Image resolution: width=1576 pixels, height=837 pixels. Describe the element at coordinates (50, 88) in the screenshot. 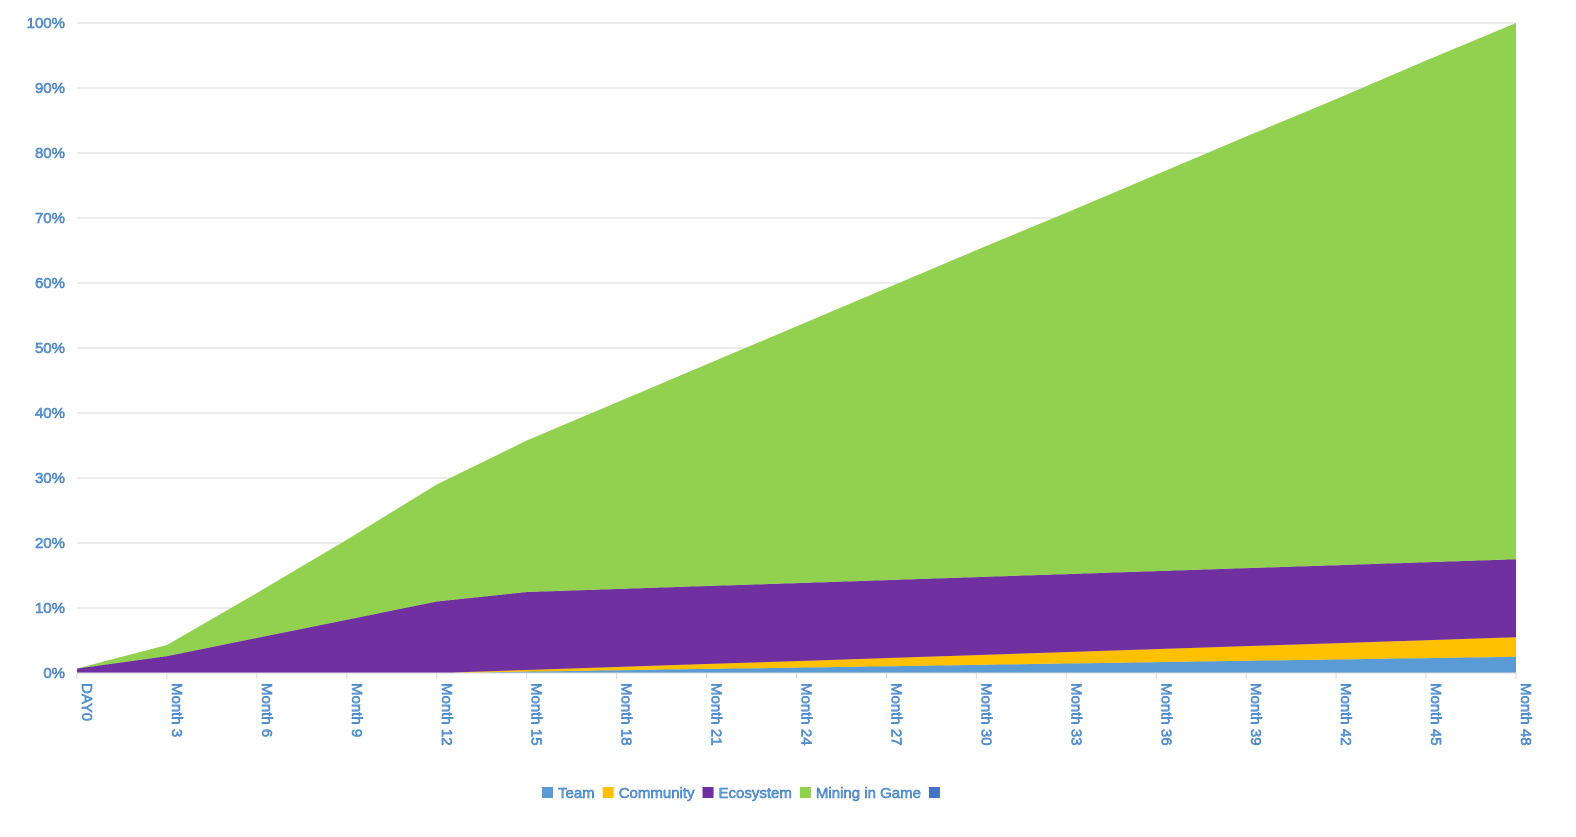

I see `y-tick-label: 90%` at that location.